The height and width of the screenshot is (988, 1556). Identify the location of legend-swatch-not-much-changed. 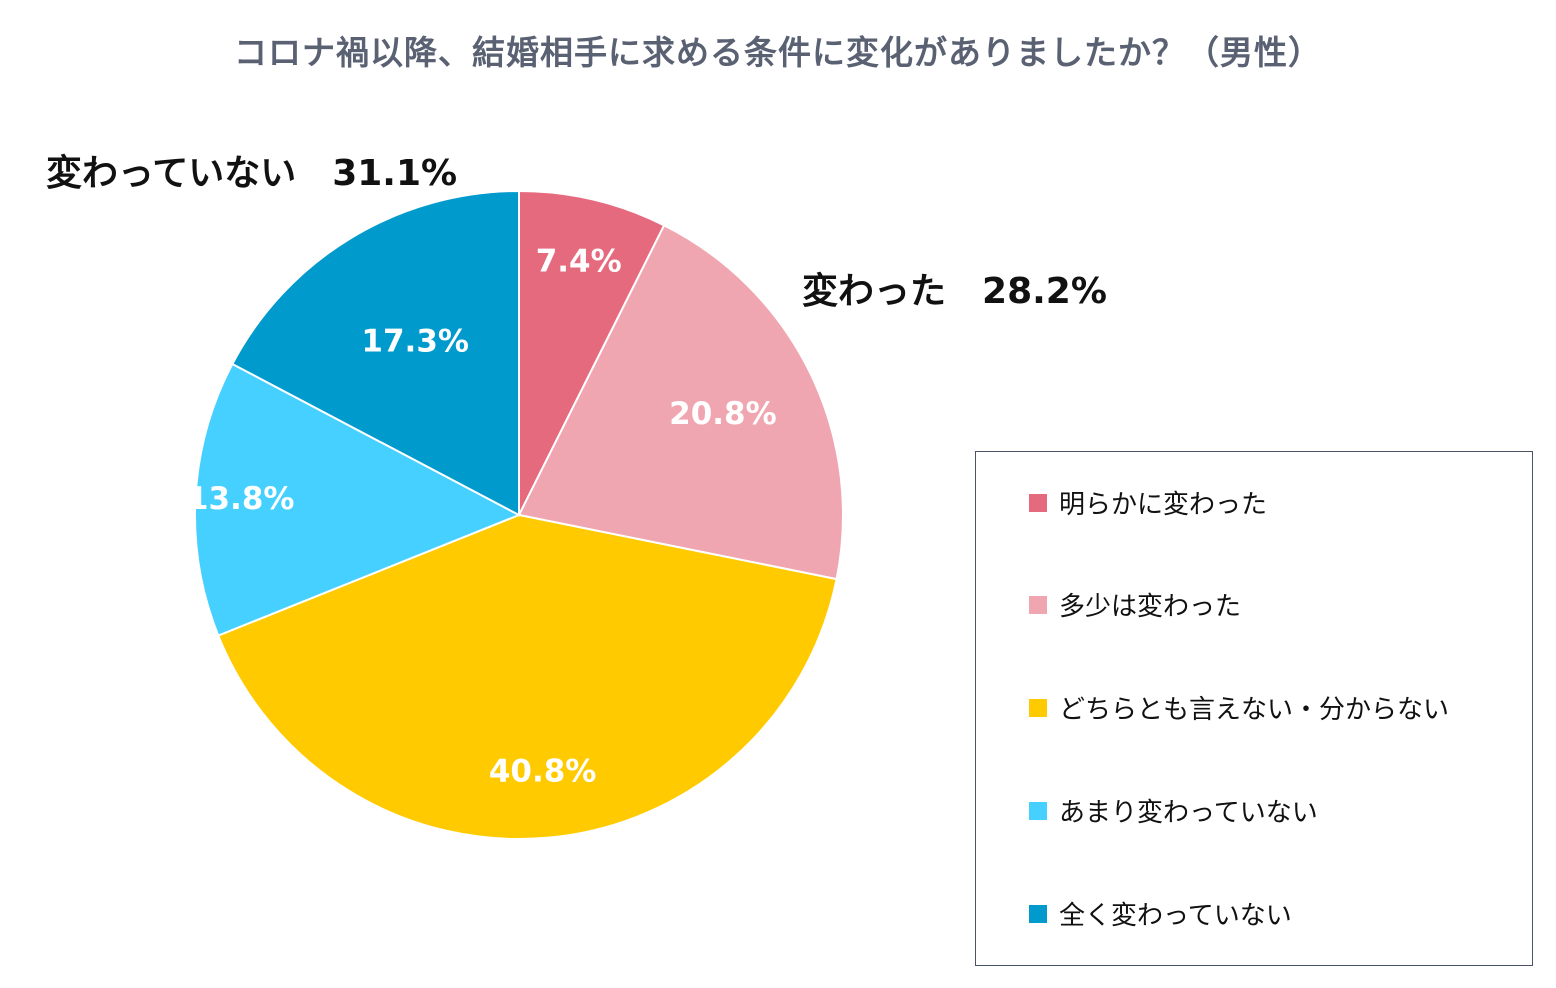
(1038, 810).